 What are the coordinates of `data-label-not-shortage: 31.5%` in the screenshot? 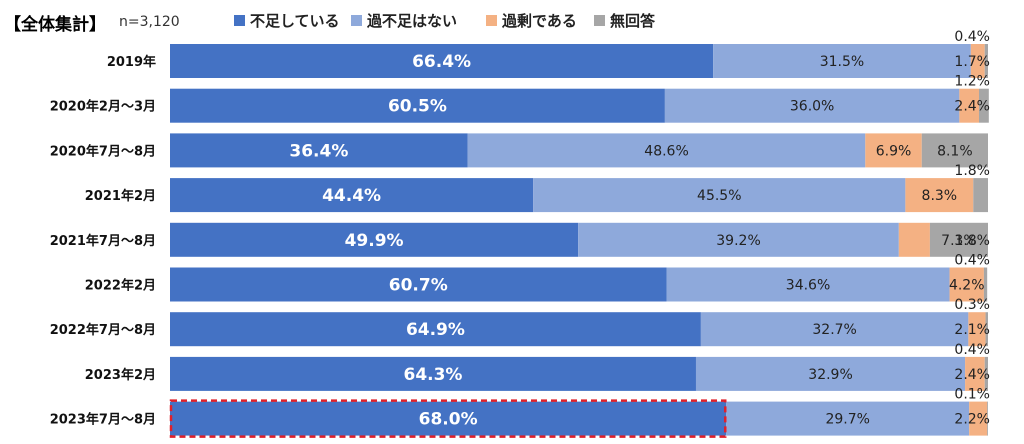 It's located at (842, 62).